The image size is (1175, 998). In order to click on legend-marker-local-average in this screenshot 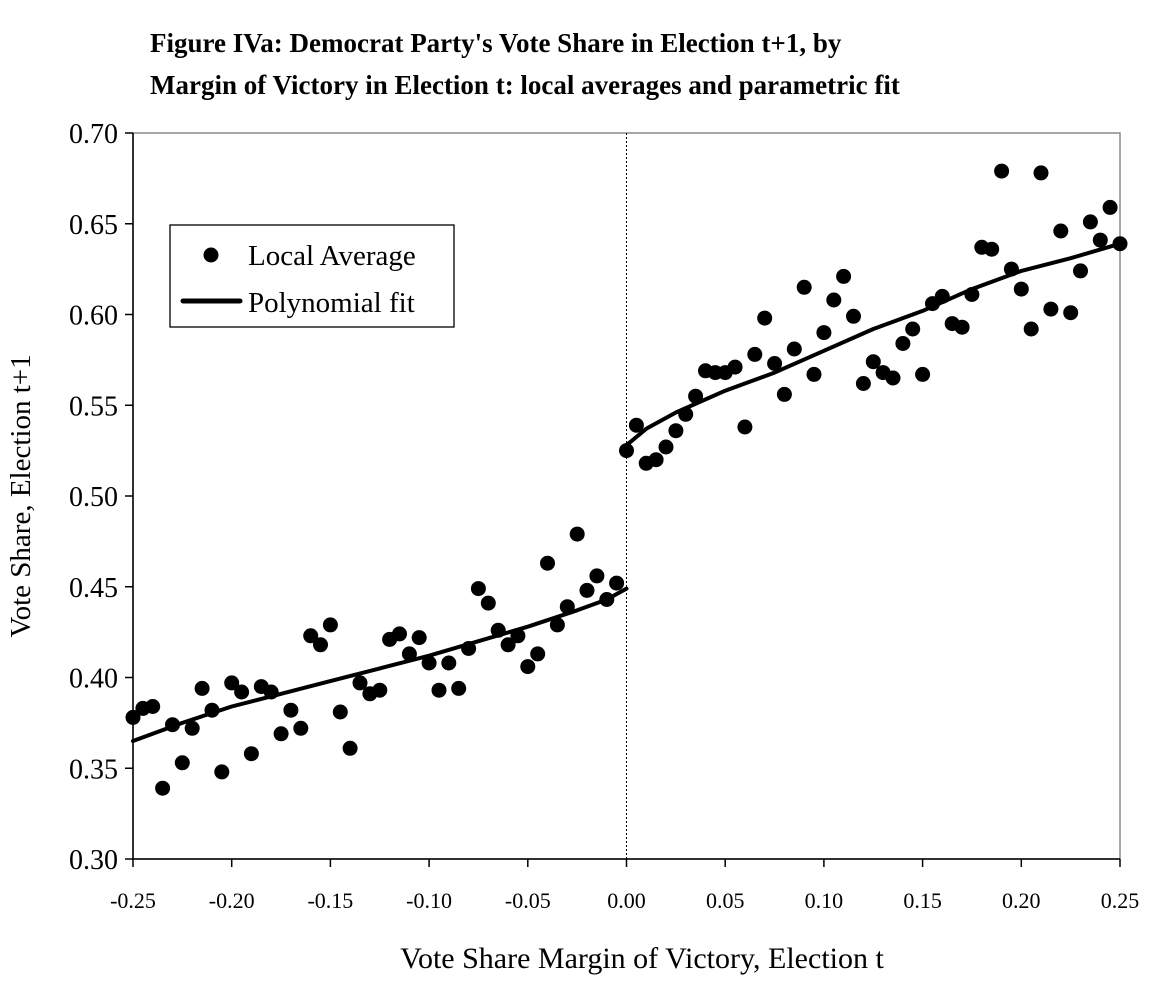, I will do `click(211, 255)`.